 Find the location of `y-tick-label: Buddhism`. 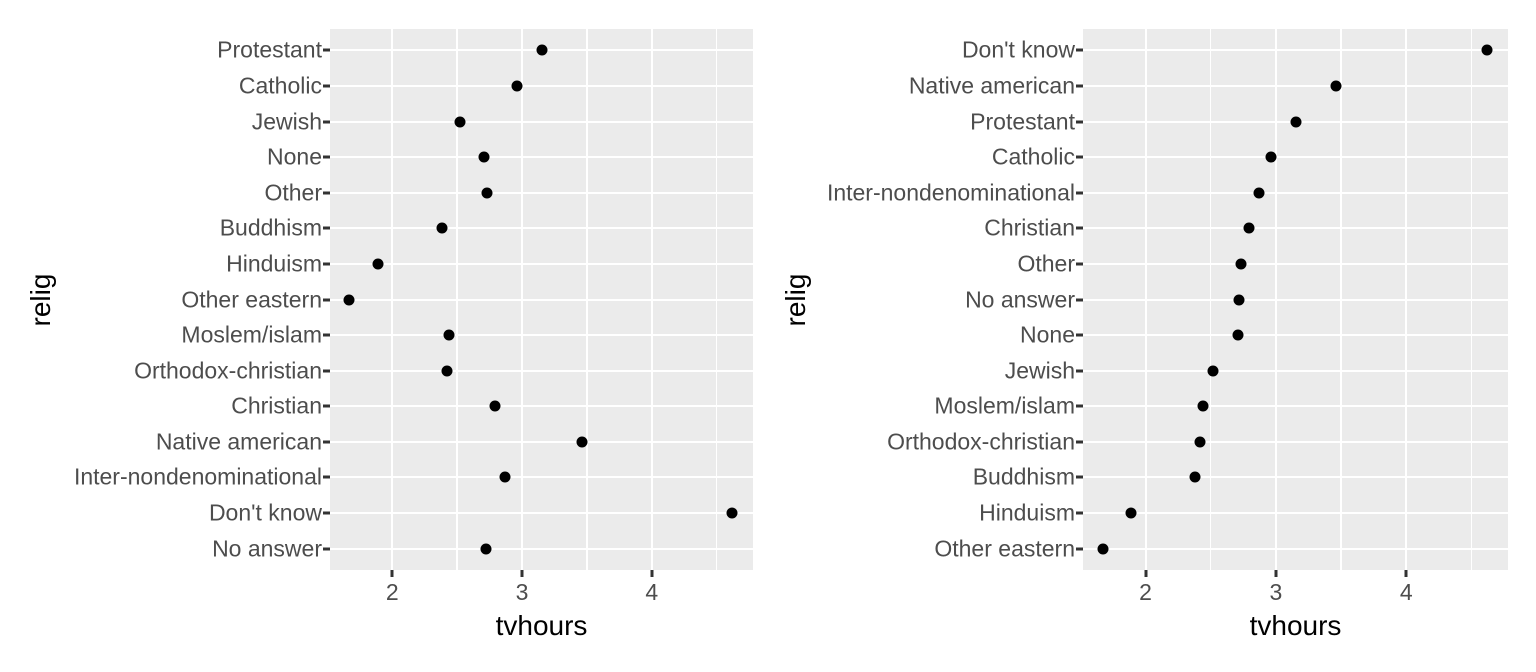

y-tick-label: Buddhism is located at coordinates (1023, 476).